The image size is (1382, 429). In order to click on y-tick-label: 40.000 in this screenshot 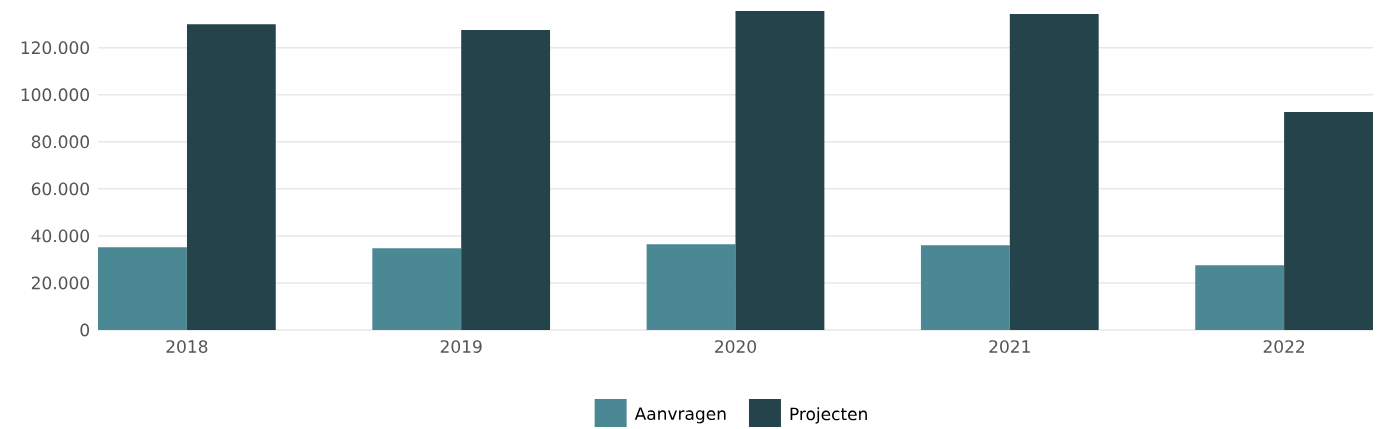, I will do `click(60, 236)`.